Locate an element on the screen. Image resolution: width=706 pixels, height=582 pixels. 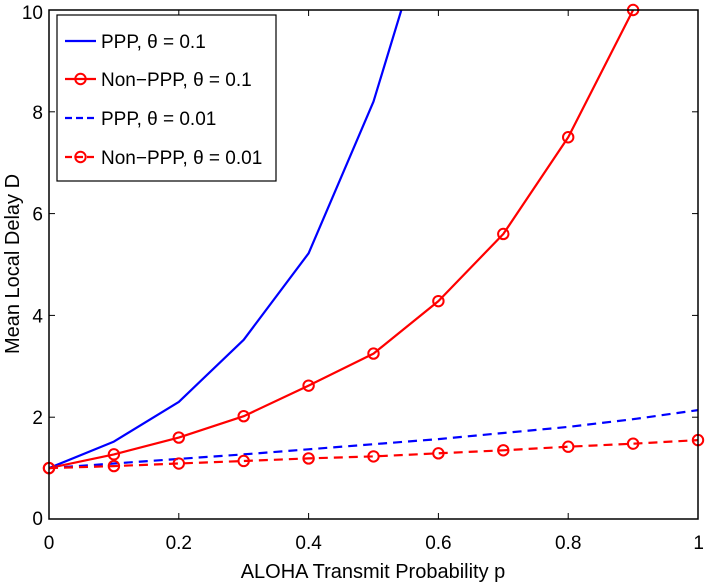
legend-entry-label: PPP, θ = 0.1 is located at coordinates (153, 42).